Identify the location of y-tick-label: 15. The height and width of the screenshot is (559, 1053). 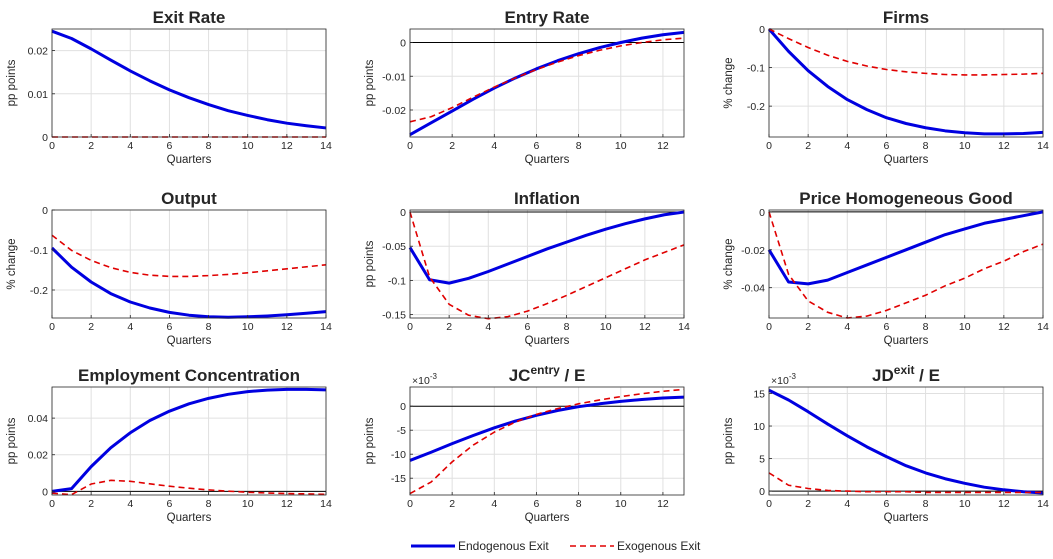
(759, 395).